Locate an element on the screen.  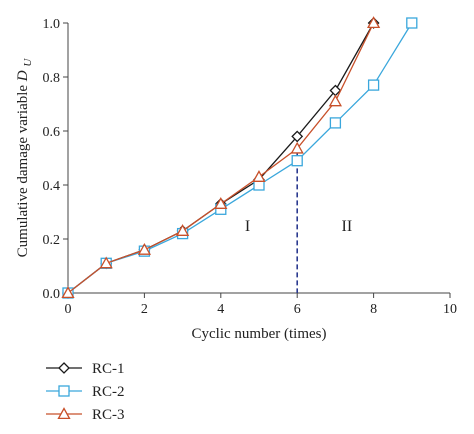
legend-label: RC-1 is located at coordinates (108, 369).